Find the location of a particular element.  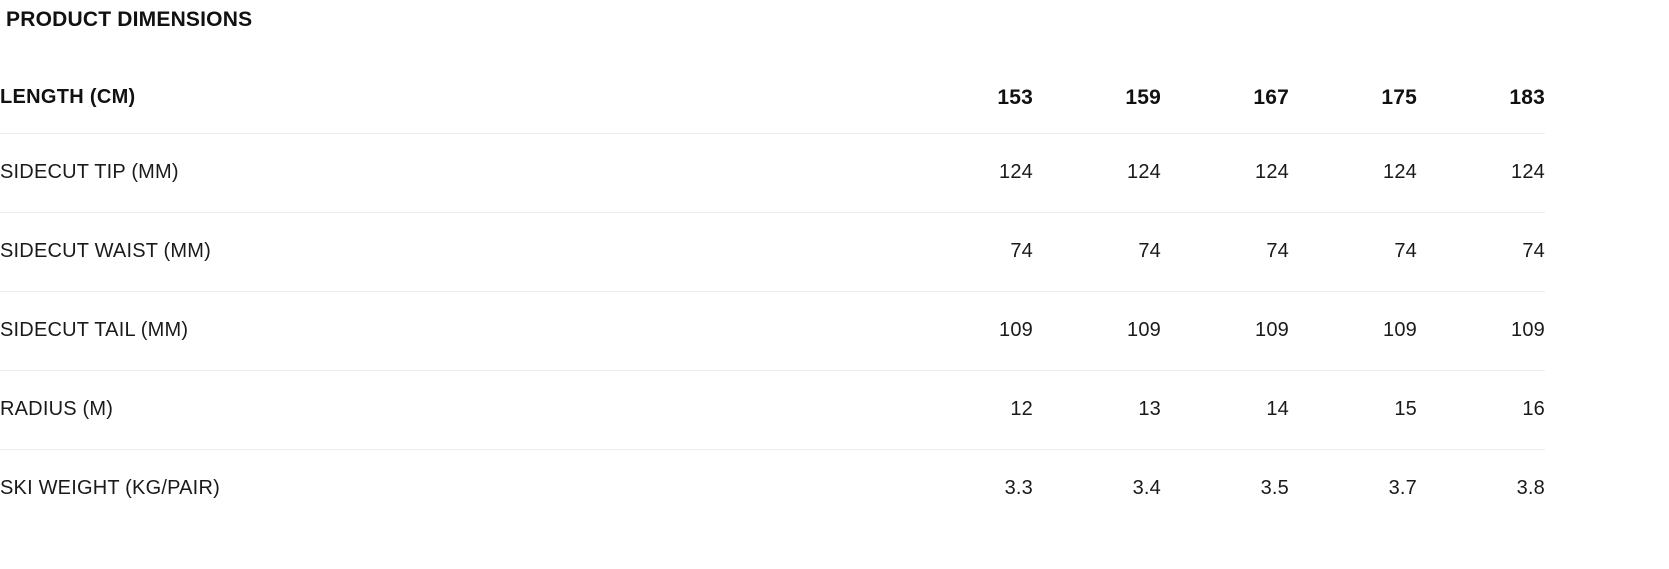

cell-sidecut-waist-159: 74 is located at coordinates (1149, 251).